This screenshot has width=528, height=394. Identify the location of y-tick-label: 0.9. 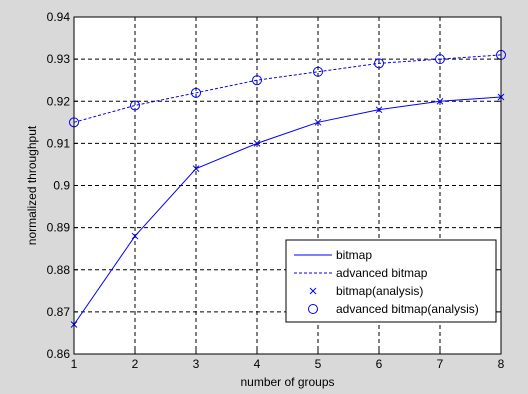
(61, 186).